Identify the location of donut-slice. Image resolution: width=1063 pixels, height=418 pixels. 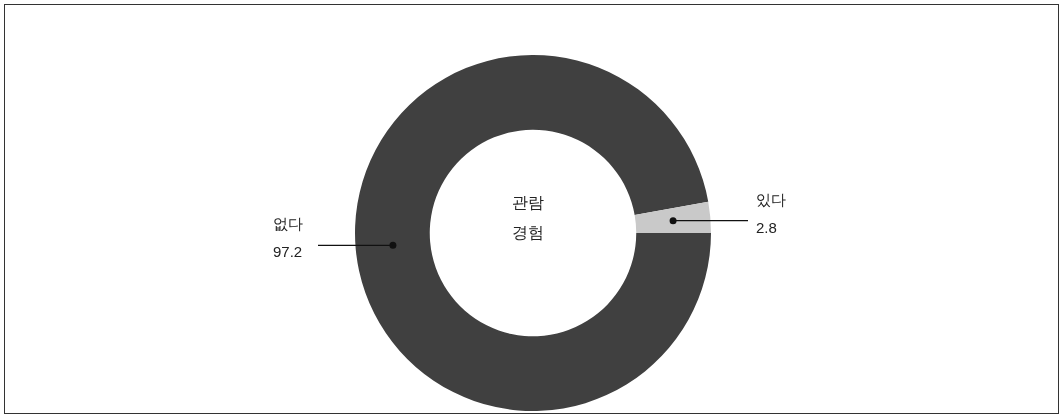
(672, 217).